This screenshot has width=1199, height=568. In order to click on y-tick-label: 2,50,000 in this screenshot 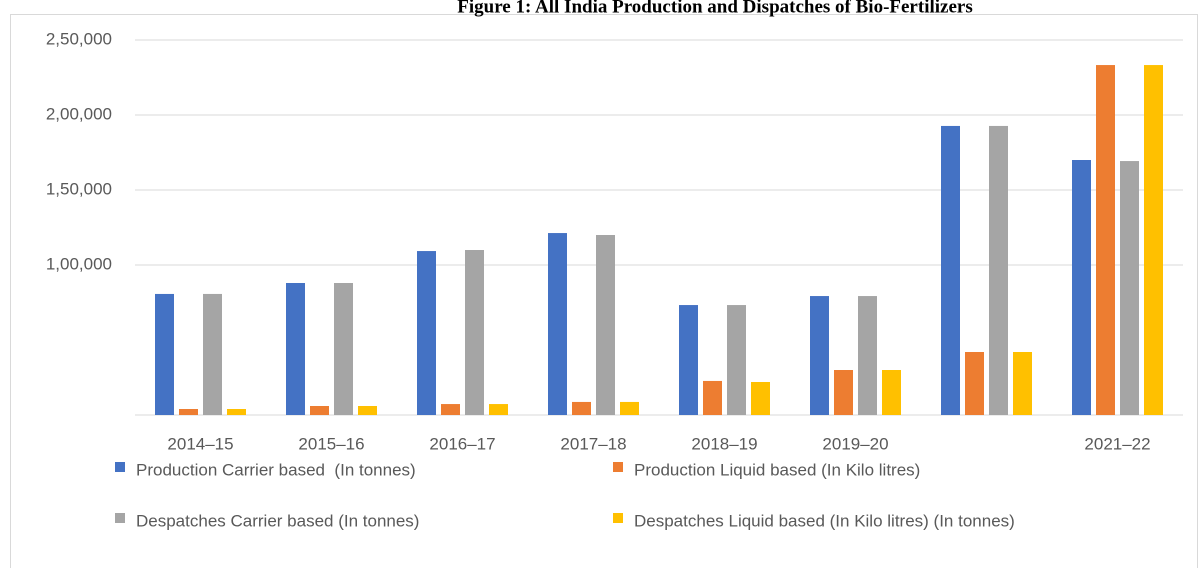, I will do `click(79, 38)`.